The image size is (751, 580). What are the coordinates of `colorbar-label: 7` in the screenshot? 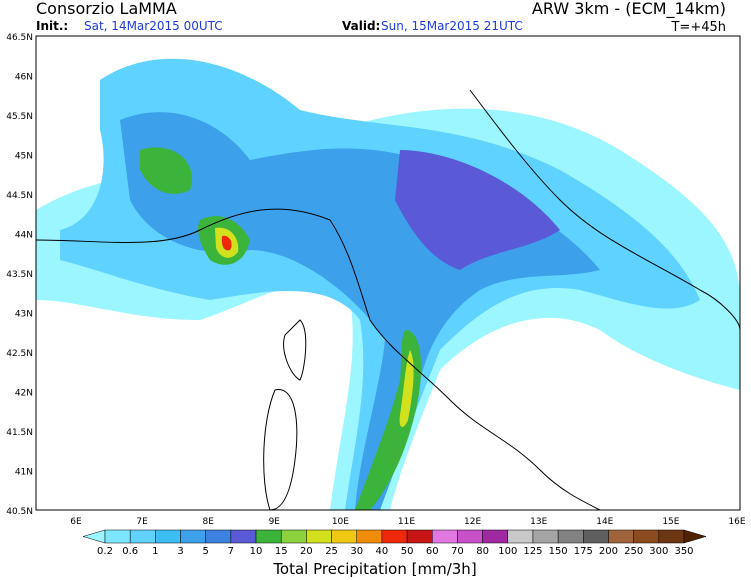 It's located at (231, 551).